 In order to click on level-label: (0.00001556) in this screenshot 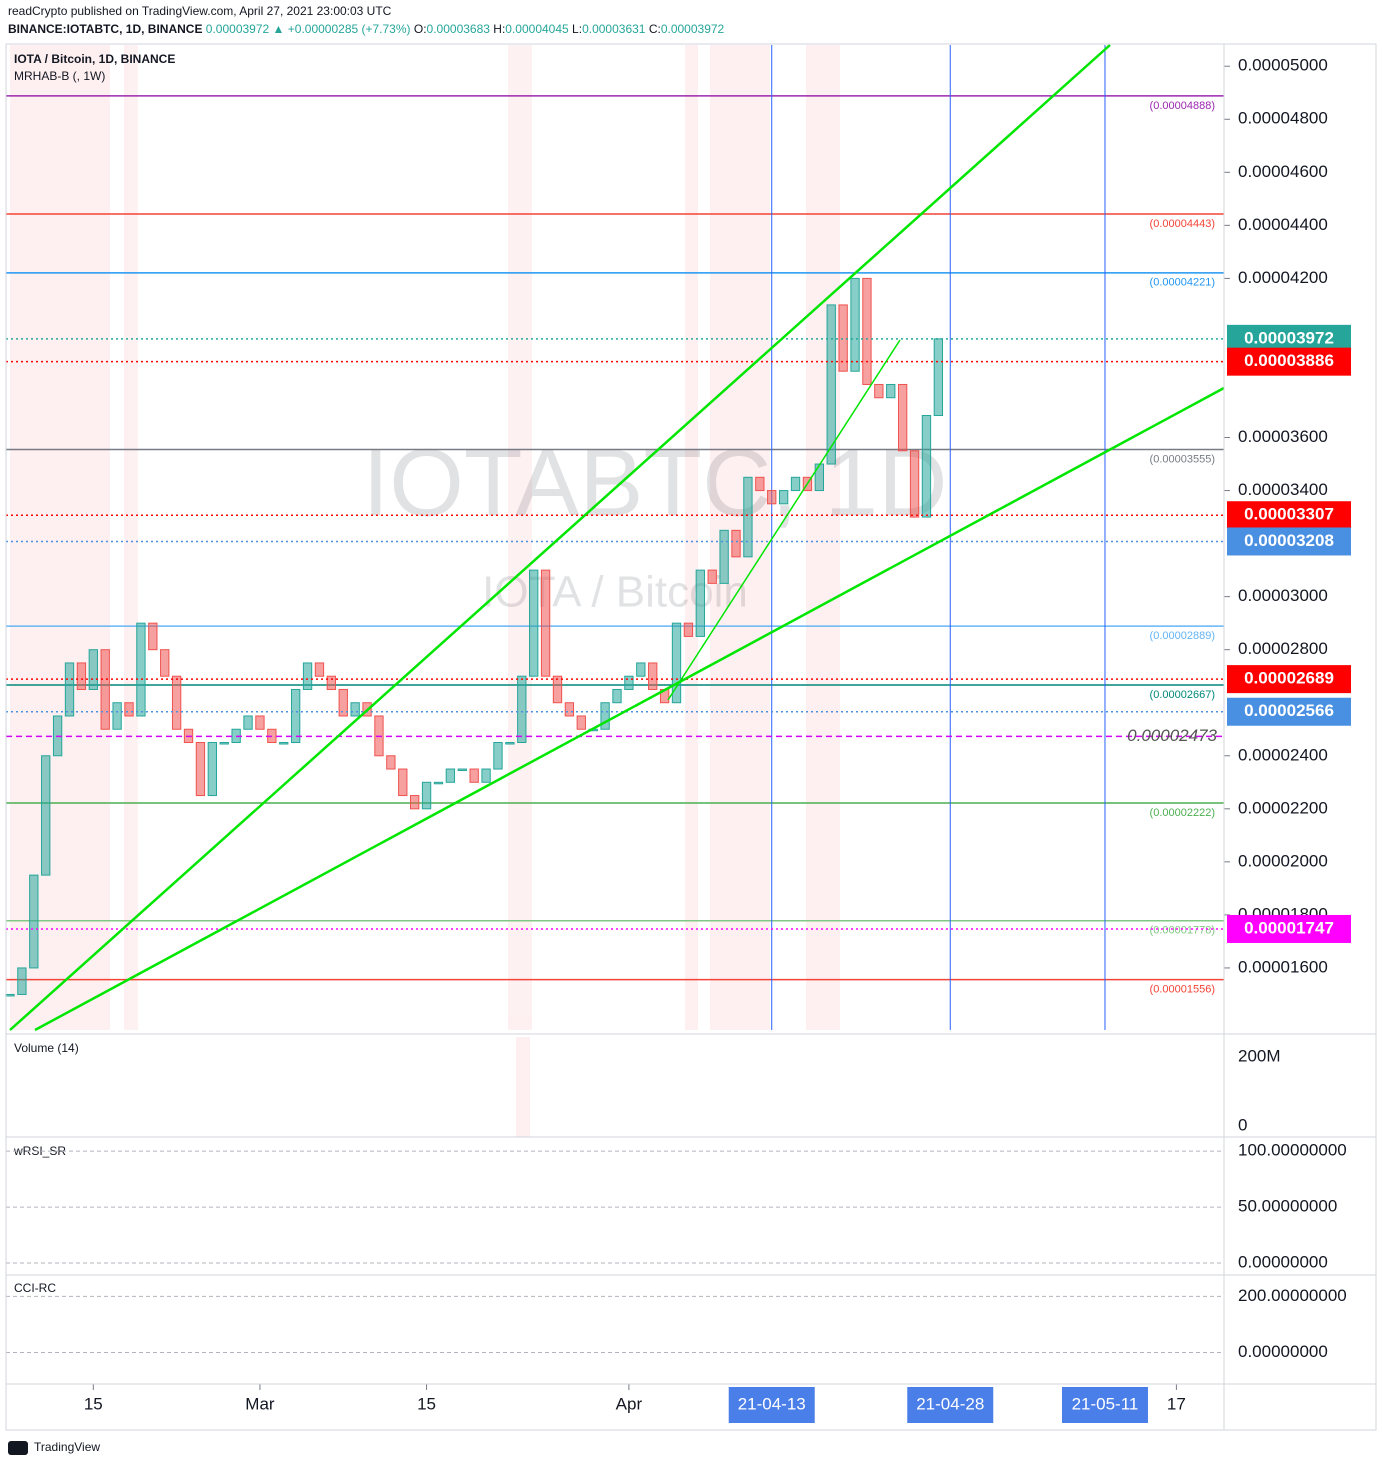, I will do `click(1182, 990)`.